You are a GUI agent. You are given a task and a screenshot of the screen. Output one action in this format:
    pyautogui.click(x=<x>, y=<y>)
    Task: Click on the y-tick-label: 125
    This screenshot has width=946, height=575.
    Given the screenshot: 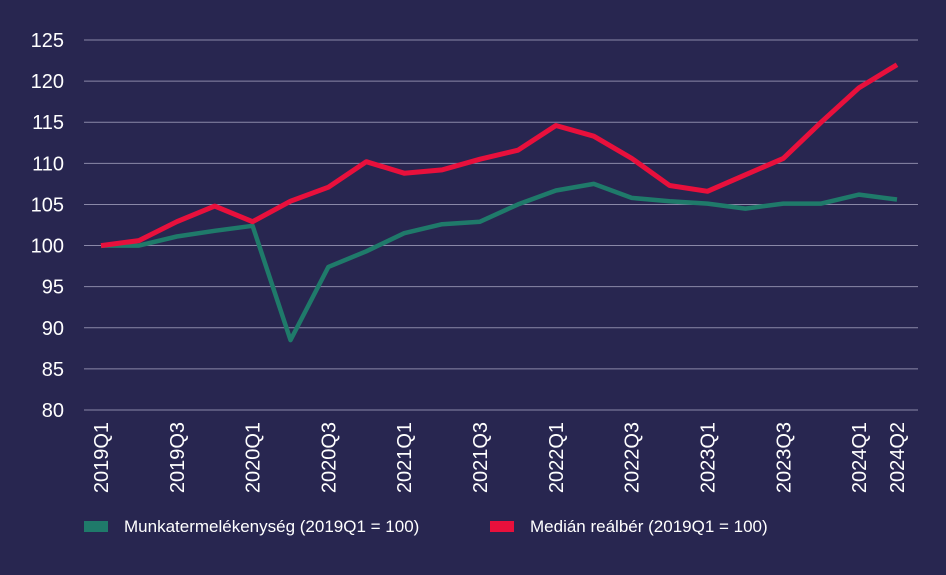 What is the action you would take?
    pyautogui.click(x=47, y=41)
    